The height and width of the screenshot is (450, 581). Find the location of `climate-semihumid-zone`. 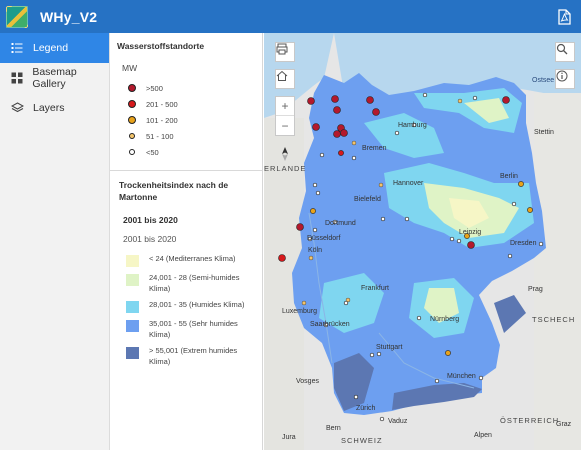

climate-semihumid-zone is located at coordinates (441, 305).